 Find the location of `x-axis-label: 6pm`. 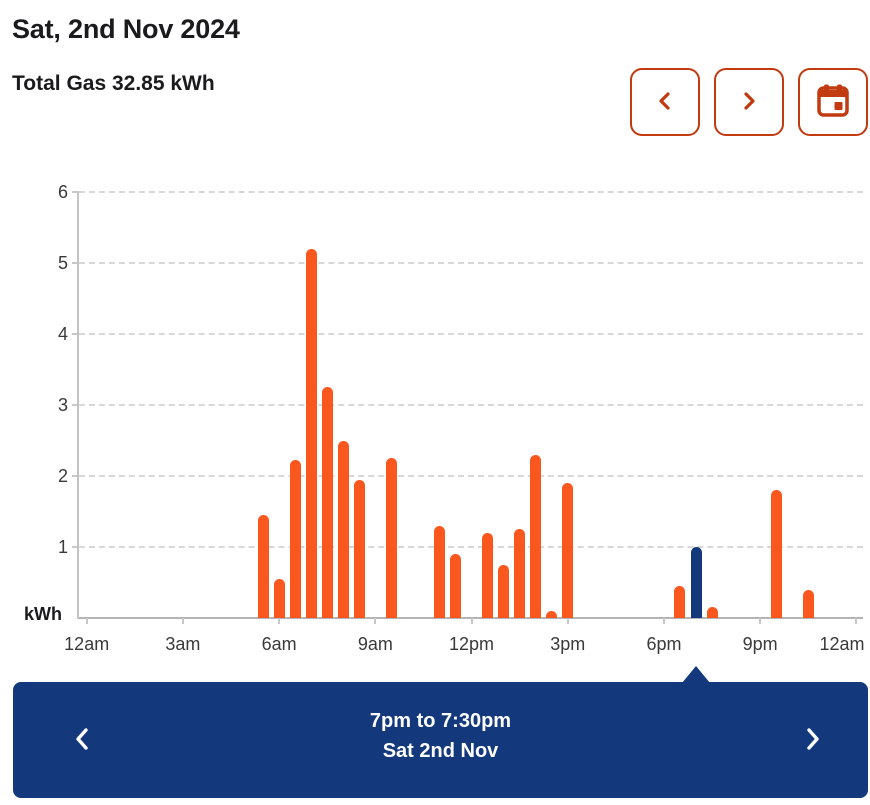

x-axis-label: 6pm is located at coordinates (664, 644).